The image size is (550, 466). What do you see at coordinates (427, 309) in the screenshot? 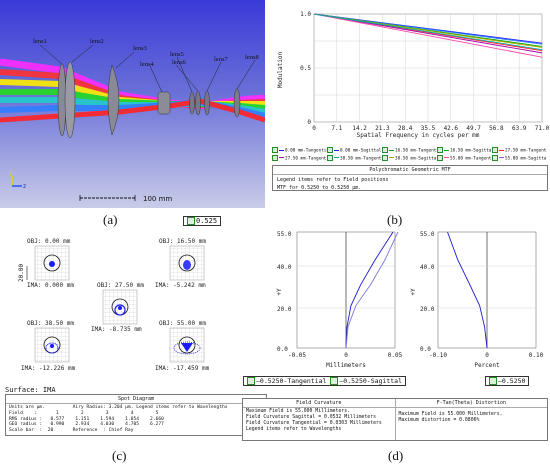
I see `dist-ytick-20: 20.0` at bounding box center [427, 309].